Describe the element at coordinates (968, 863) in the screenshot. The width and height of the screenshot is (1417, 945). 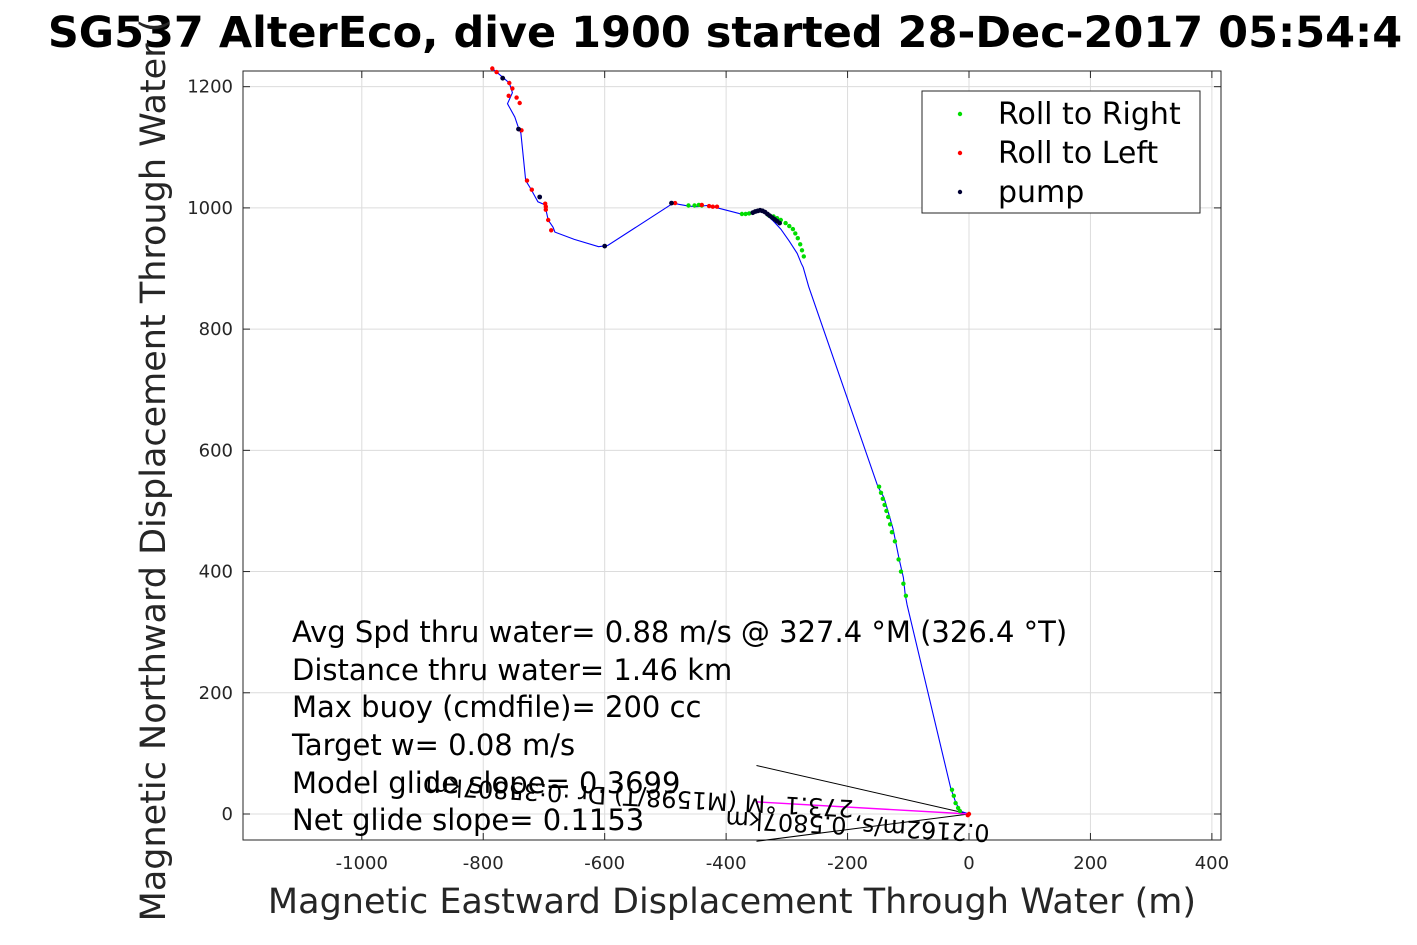
I see `x-tick-label: 0` at that location.